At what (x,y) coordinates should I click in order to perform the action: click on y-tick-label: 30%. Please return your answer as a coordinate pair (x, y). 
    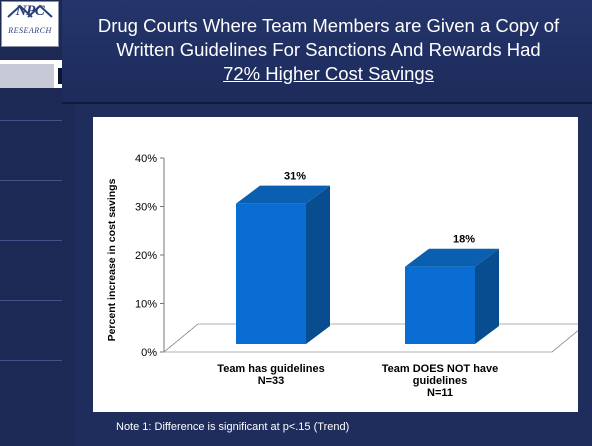
    Looking at the image, I should click on (146, 208).